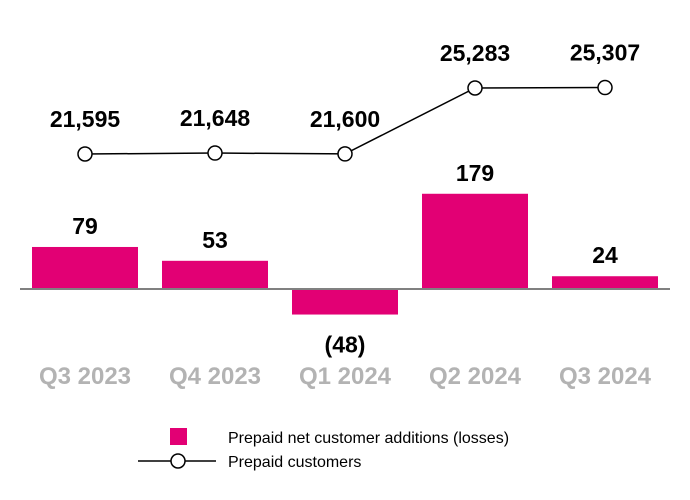 The height and width of the screenshot is (500, 690). What do you see at coordinates (85, 119) in the screenshot?
I see `line-value-label: 21,595` at bounding box center [85, 119].